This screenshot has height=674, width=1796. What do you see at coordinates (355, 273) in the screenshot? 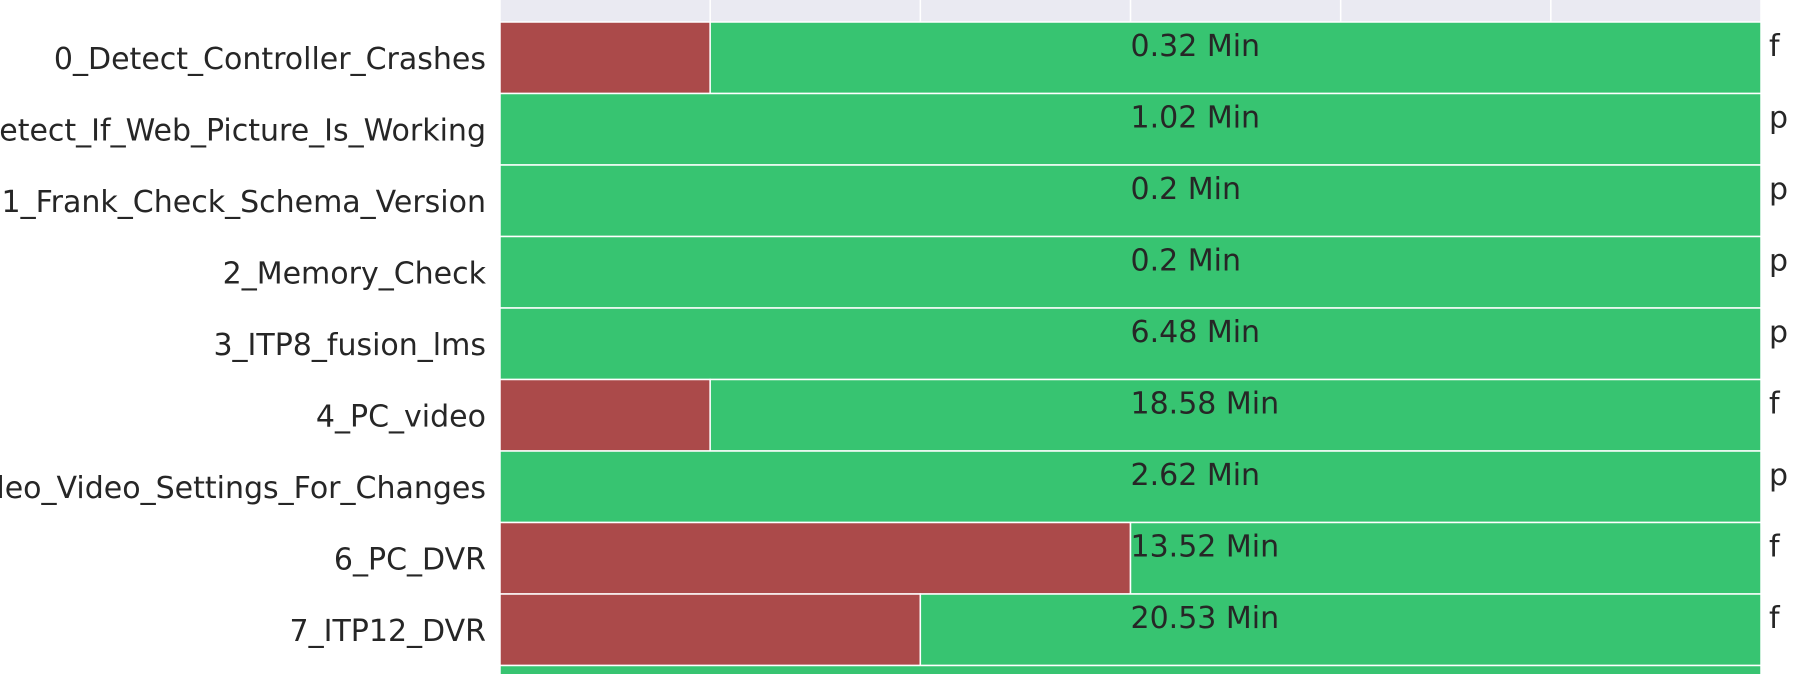
I see `row-label: 2_Memory_Check` at bounding box center [355, 273].